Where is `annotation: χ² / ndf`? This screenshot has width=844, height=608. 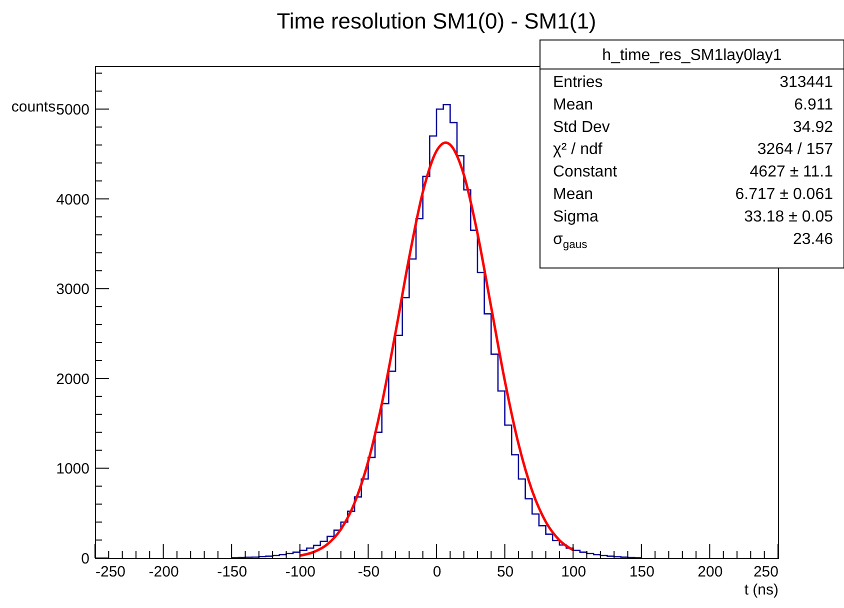
annotation: χ² / ndf is located at coordinates (578, 149).